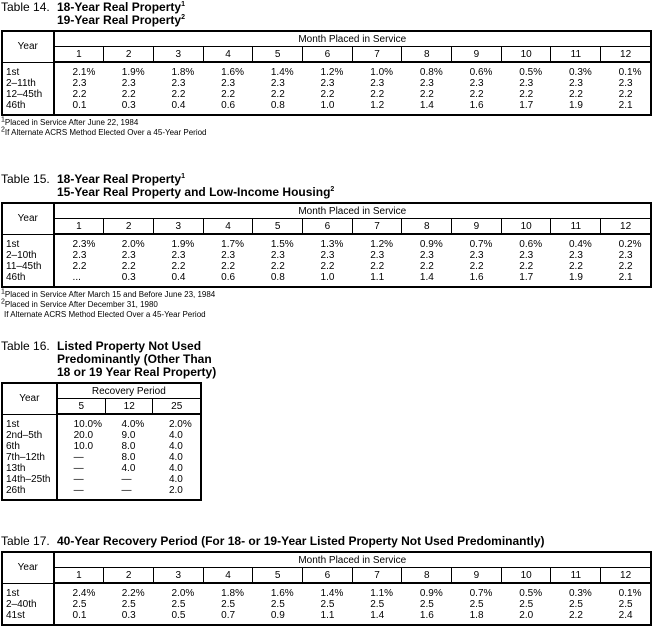 This screenshot has width=655, height=632. I want to click on value-cell: 1.9%, so click(183, 244).